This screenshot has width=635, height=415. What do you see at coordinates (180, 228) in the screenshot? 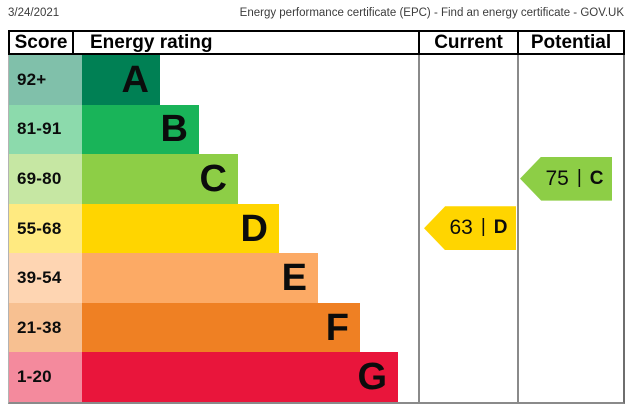
I see `rating-bar: D` at bounding box center [180, 228].